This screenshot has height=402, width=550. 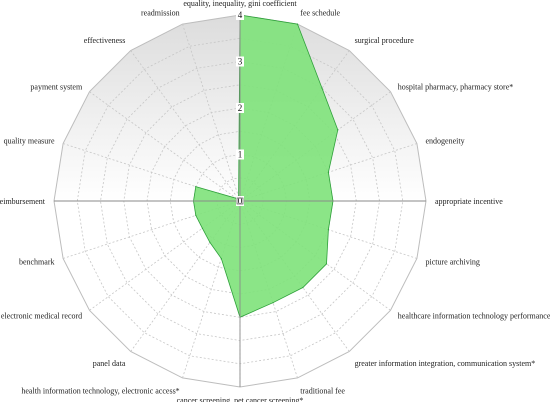 What do you see at coordinates (160, 13) in the screenshot?
I see `axis-label: readmission` at bounding box center [160, 13].